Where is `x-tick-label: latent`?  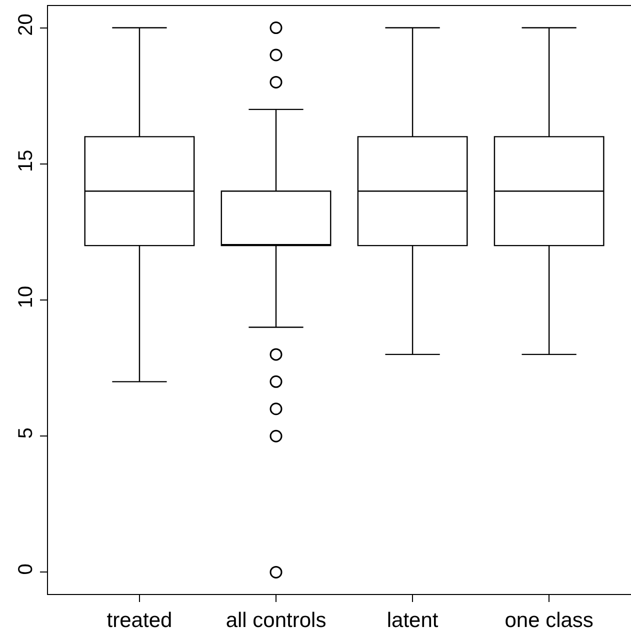
x-tick-label: latent is located at coordinates (412, 620).